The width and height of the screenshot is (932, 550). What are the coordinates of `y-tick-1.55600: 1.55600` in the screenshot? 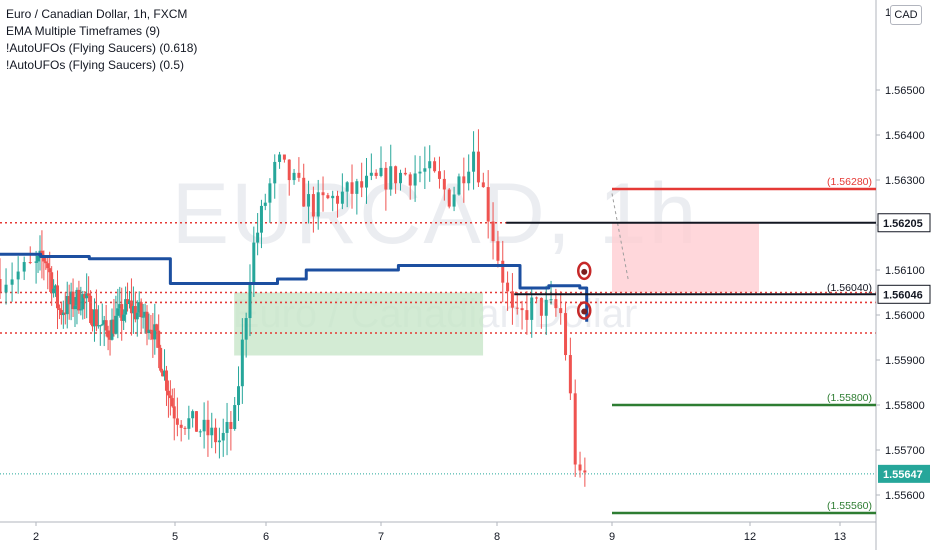 It's located at (905, 496).